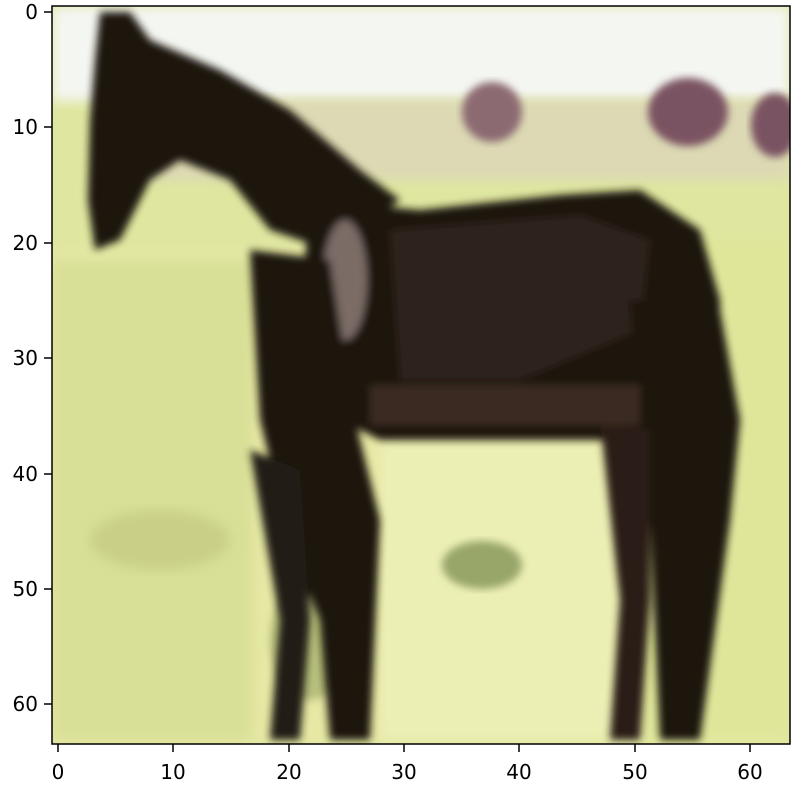  I want to click on x-tick-label: 60, so click(749, 772).